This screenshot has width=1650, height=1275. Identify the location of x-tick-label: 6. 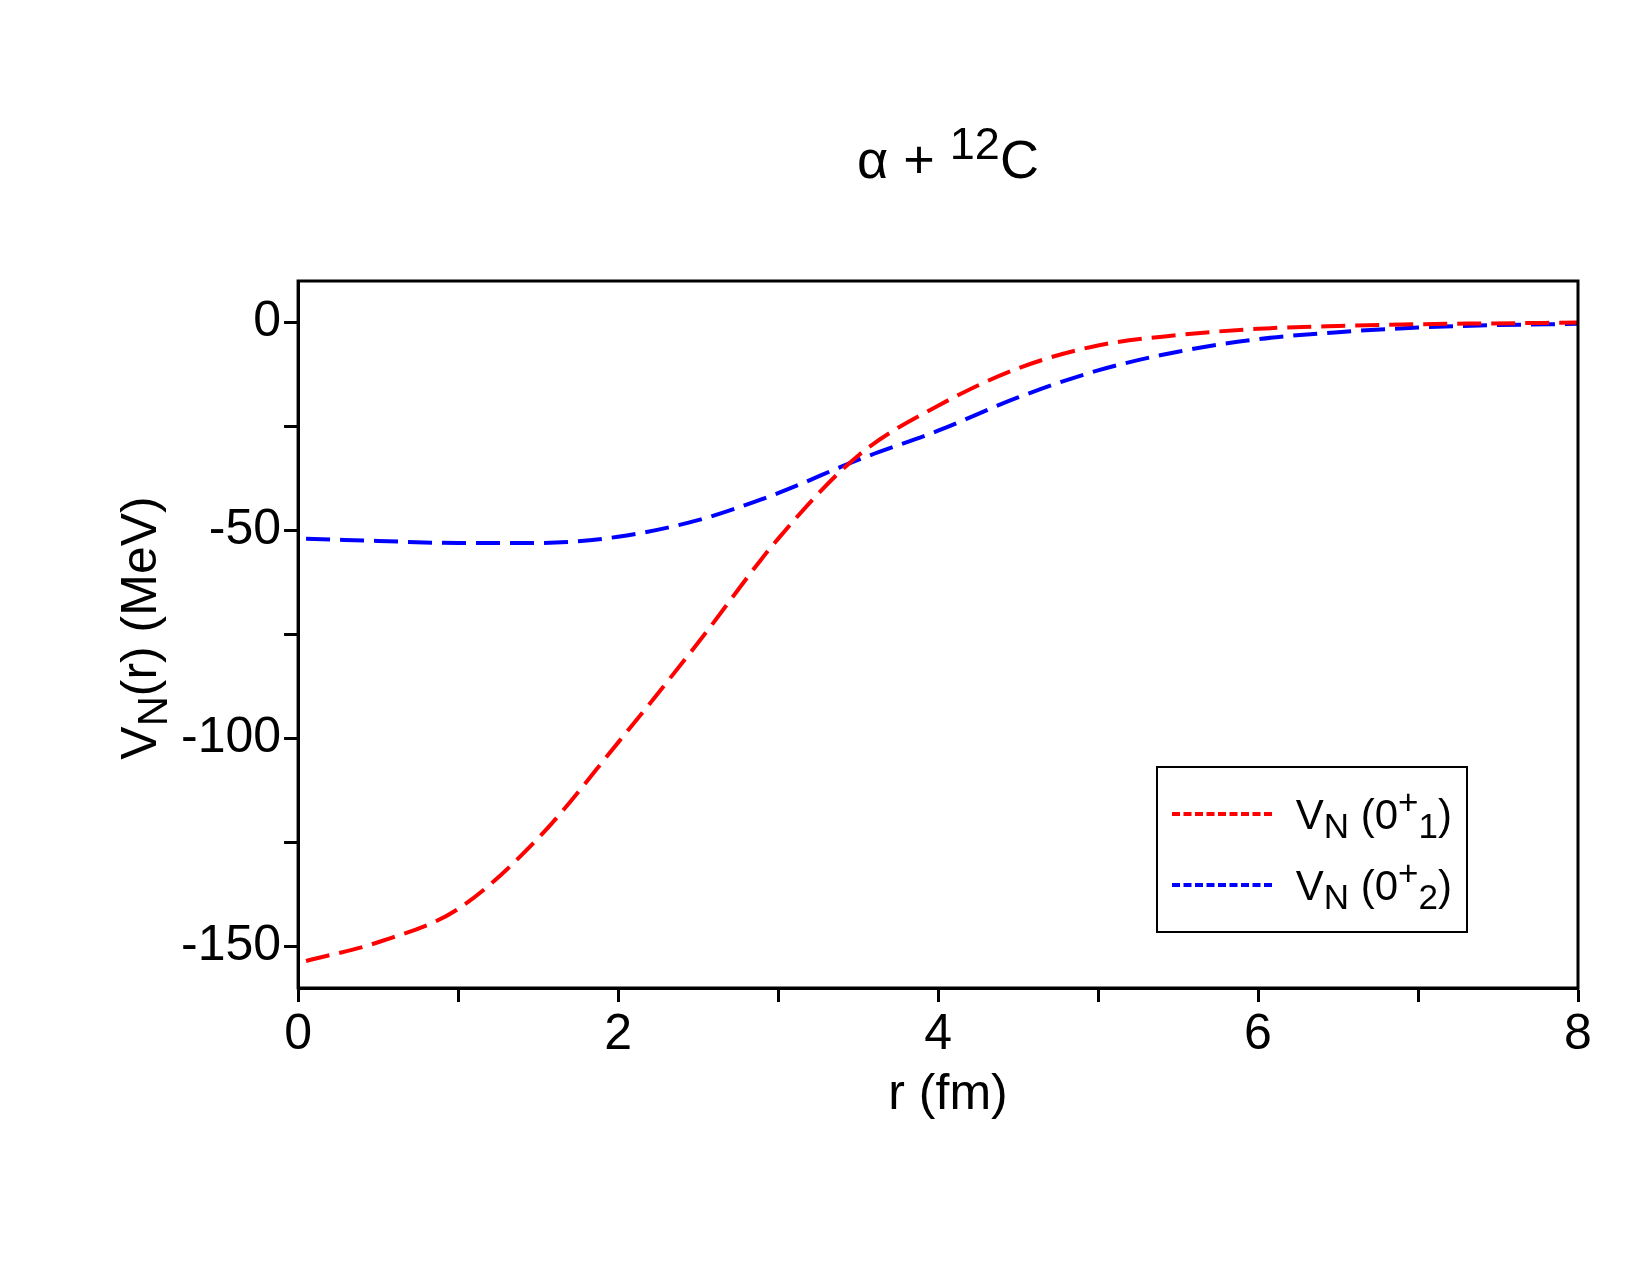
(1258, 1031).